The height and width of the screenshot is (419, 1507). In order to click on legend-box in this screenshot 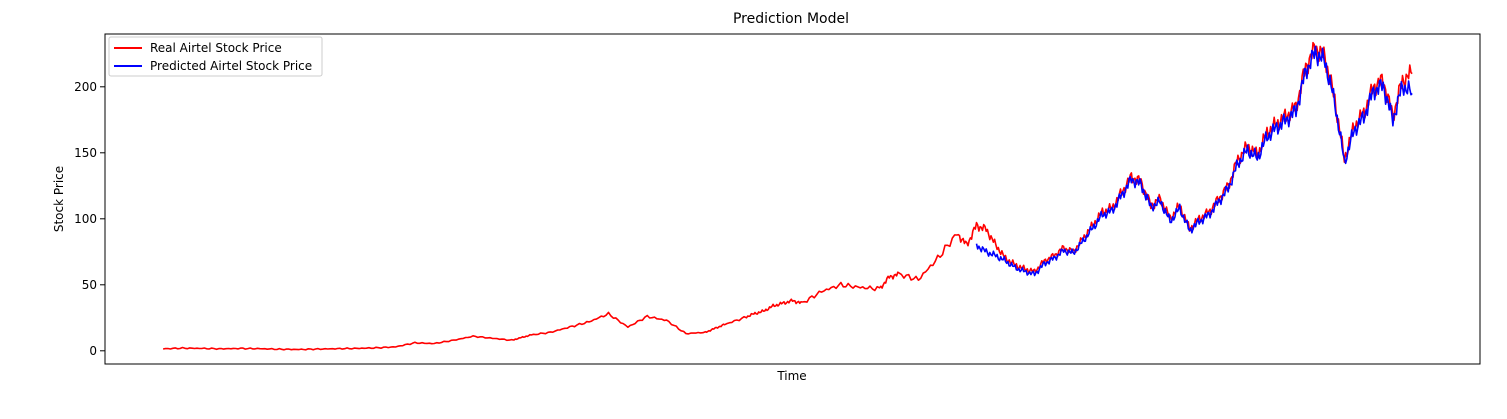, I will do `click(215, 56)`.